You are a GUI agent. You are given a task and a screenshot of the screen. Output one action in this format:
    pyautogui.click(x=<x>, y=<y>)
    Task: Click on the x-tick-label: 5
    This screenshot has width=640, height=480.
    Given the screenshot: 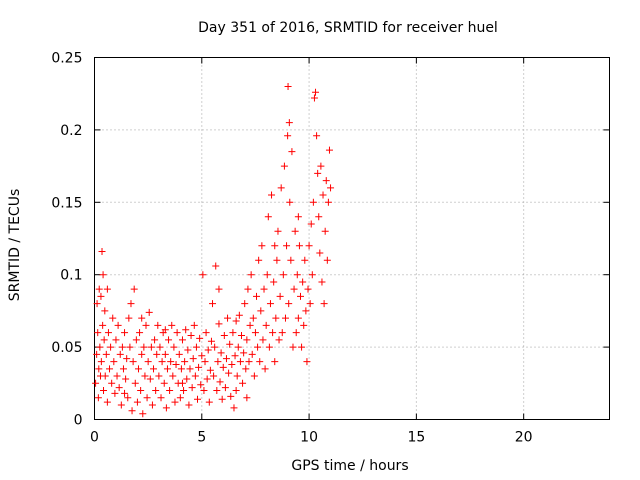 What is the action you would take?
    pyautogui.click(x=201, y=438)
    